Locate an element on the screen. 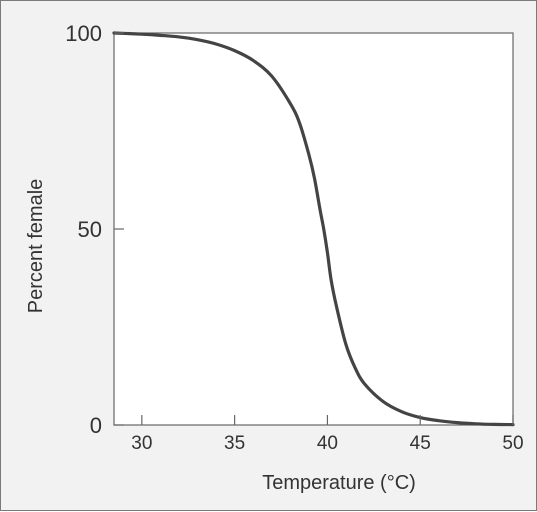 Image resolution: width=537 pixels, height=512 pixels. x-tick-label: 45 is located at coordinates (420, 443).